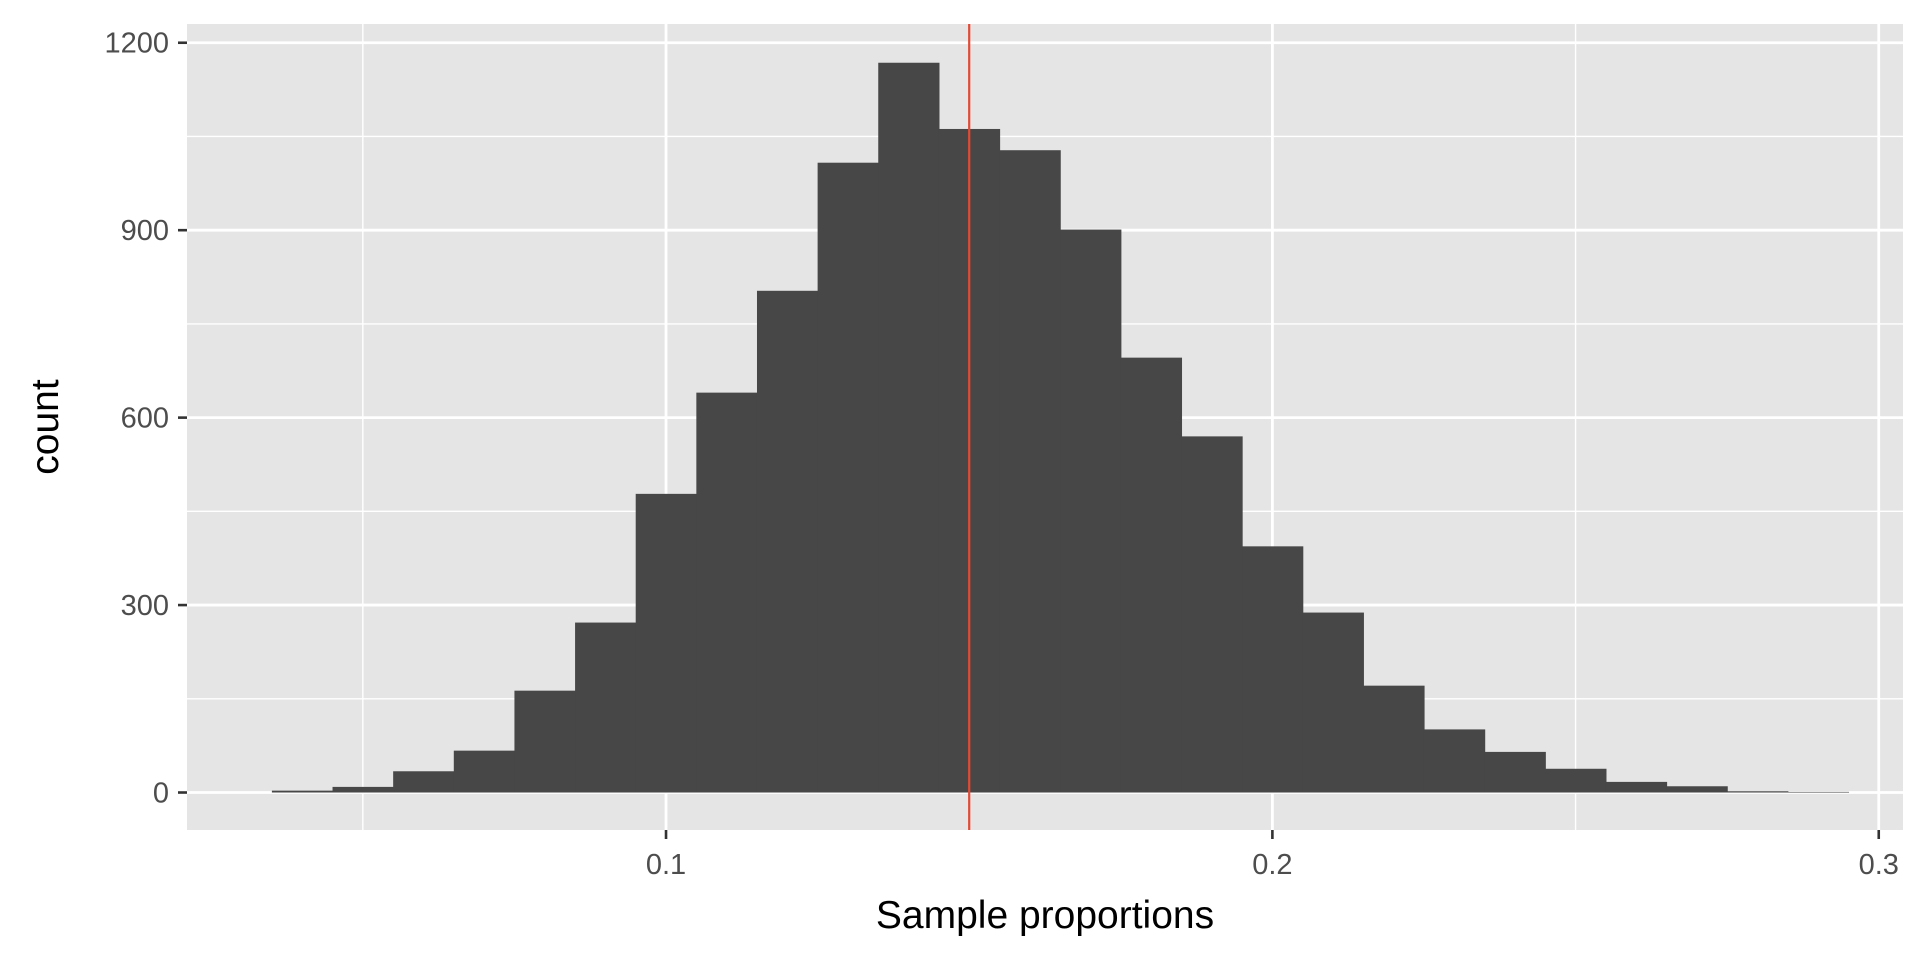 This screenshot has width=1920, height=960. What do you see at coordinates (1272, 865) in the screenshot?
I see `x-tick-label: 0.2` at bounding box center [1272, 865].